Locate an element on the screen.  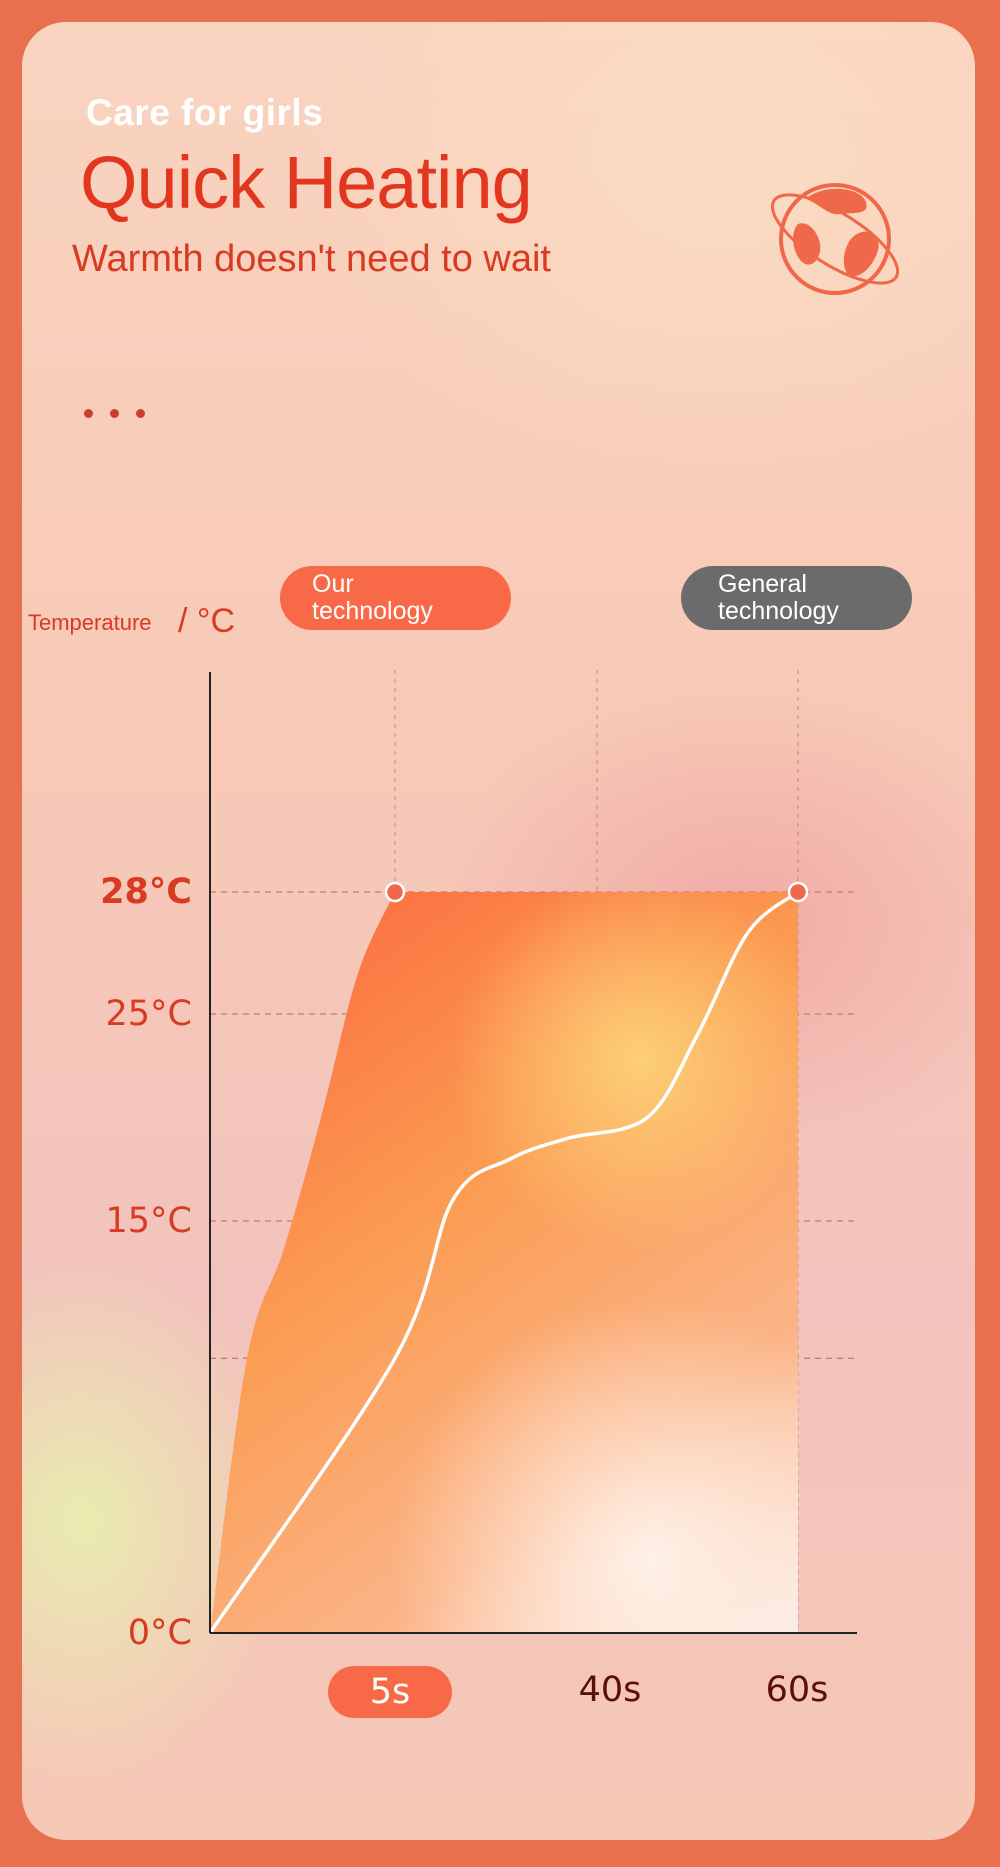
y-axis-unit: / °C is located at coordinates (207, 621).